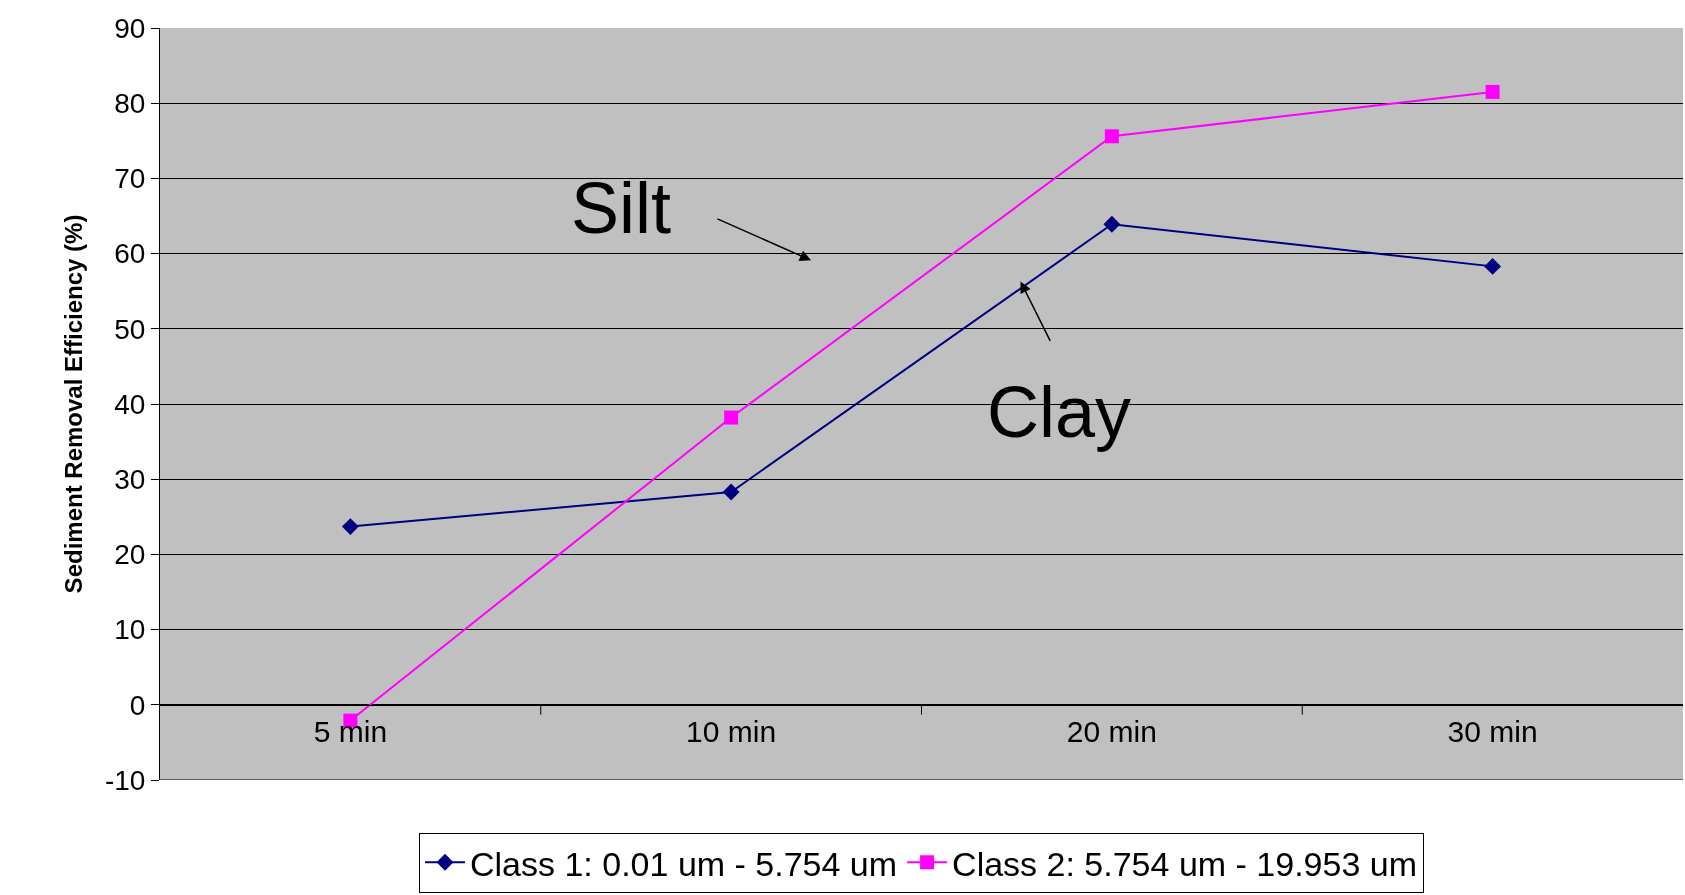 The width and height of the screenshot is (1685, 895). What do you see at coordinates (1492, 731) in the screenshot?
I see `x-tick-label: 30 min` at bounding box center [1492, 731].